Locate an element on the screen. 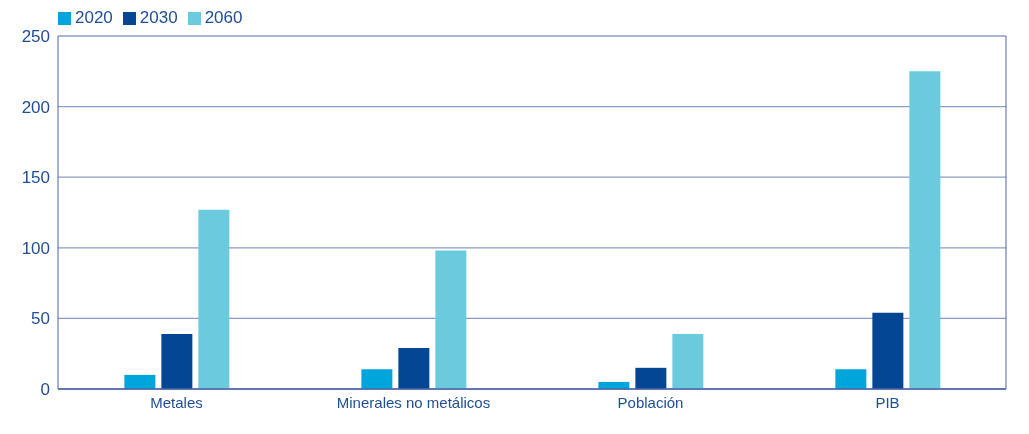 The height and width of the screenshot is (434, 1029). x-tick-label: Minerales no metálicos is located at coordinates (413, 402).